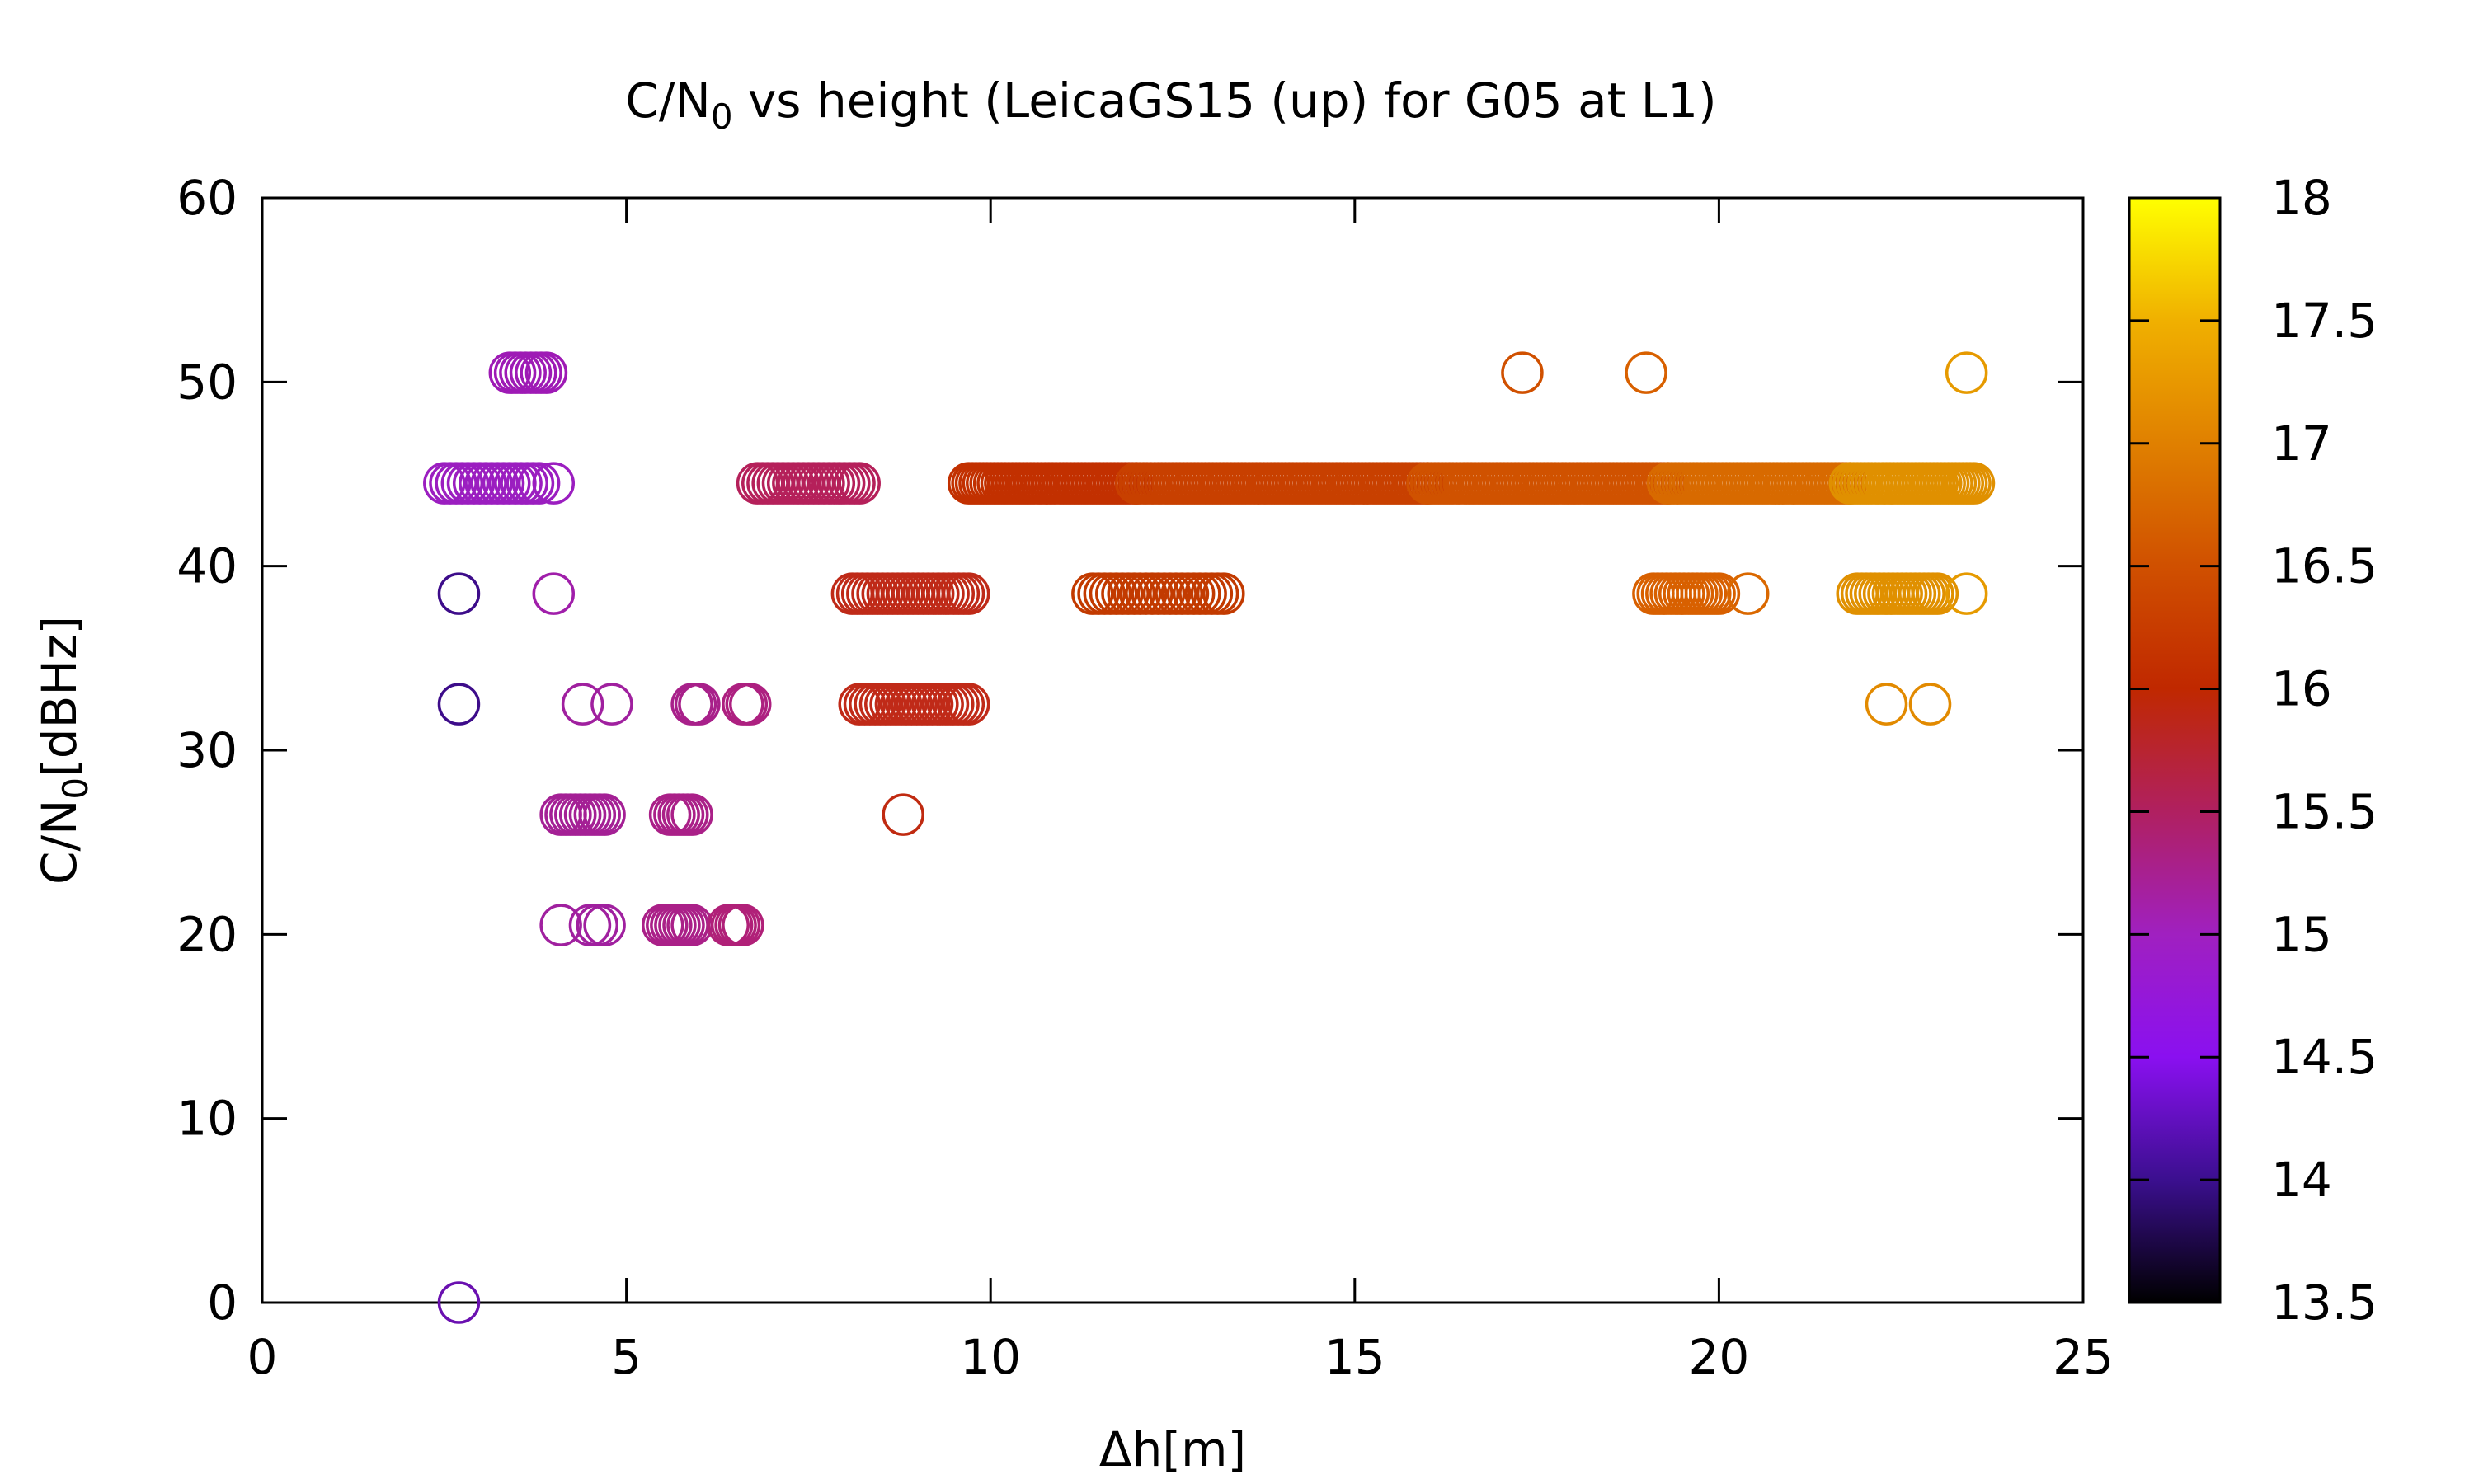  Describe the element at coordinates (2324, 811) in the screenshot. I see `colorbar-tick-label: 15.5` at that location.